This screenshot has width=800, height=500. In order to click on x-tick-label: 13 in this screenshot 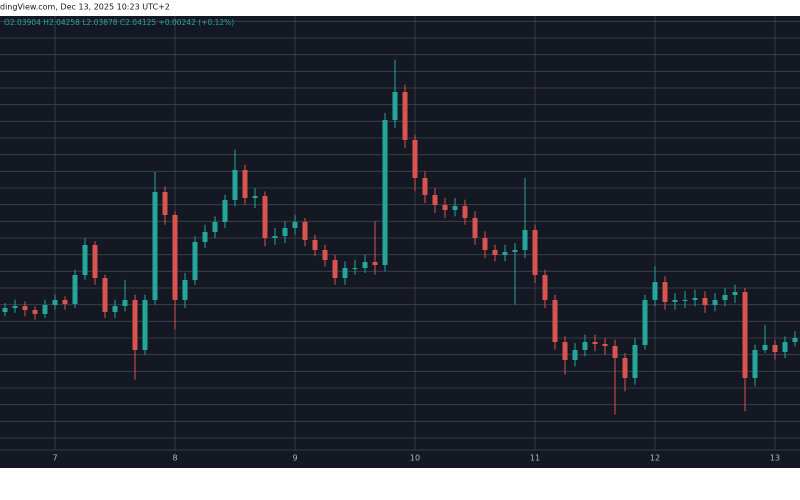, I will do `click(775, 458)`.